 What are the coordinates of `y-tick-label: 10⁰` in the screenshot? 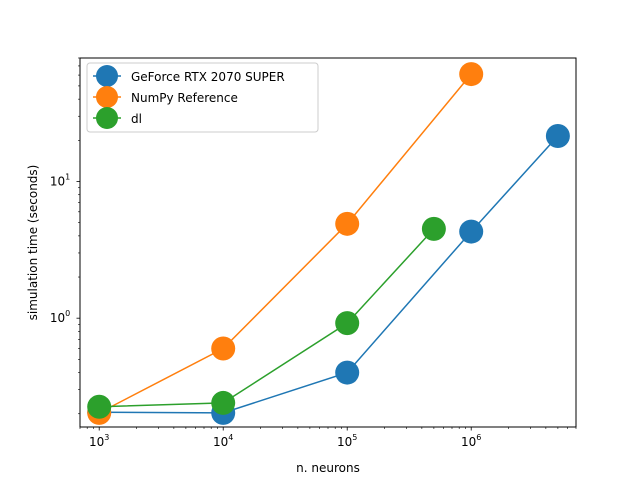 It's located at (60, 317).